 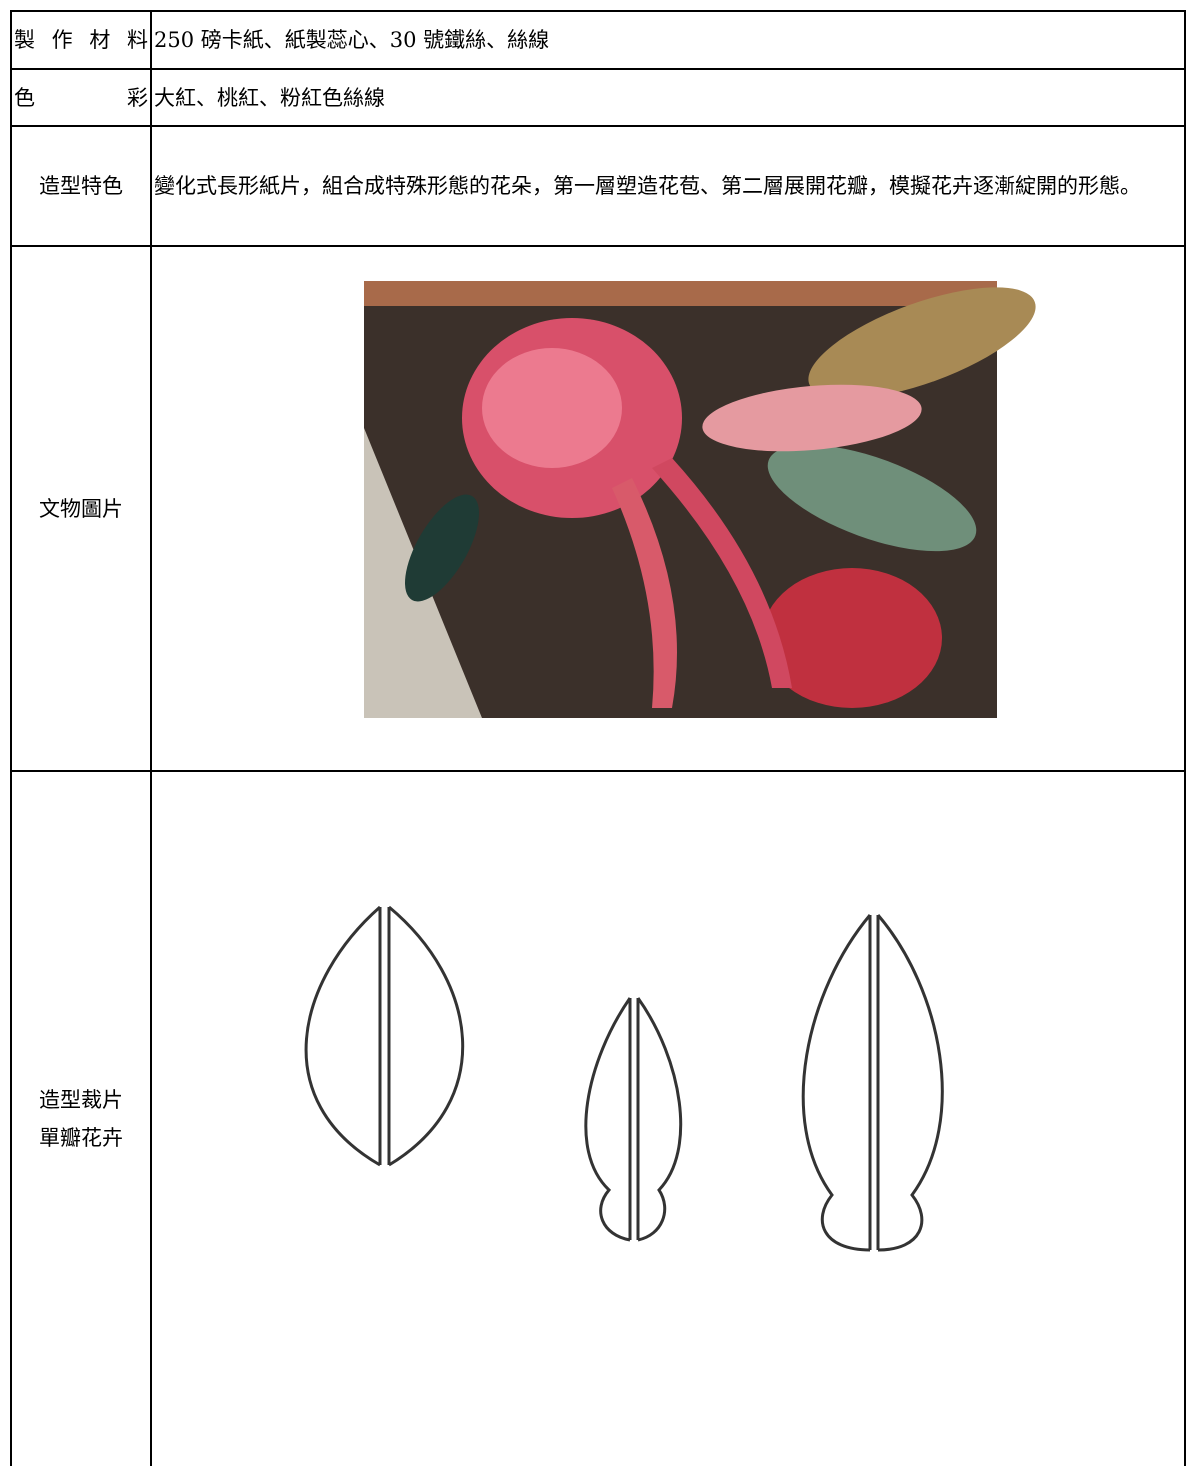 I want to click on row-label: 色彩, so click(x=81, y=97).